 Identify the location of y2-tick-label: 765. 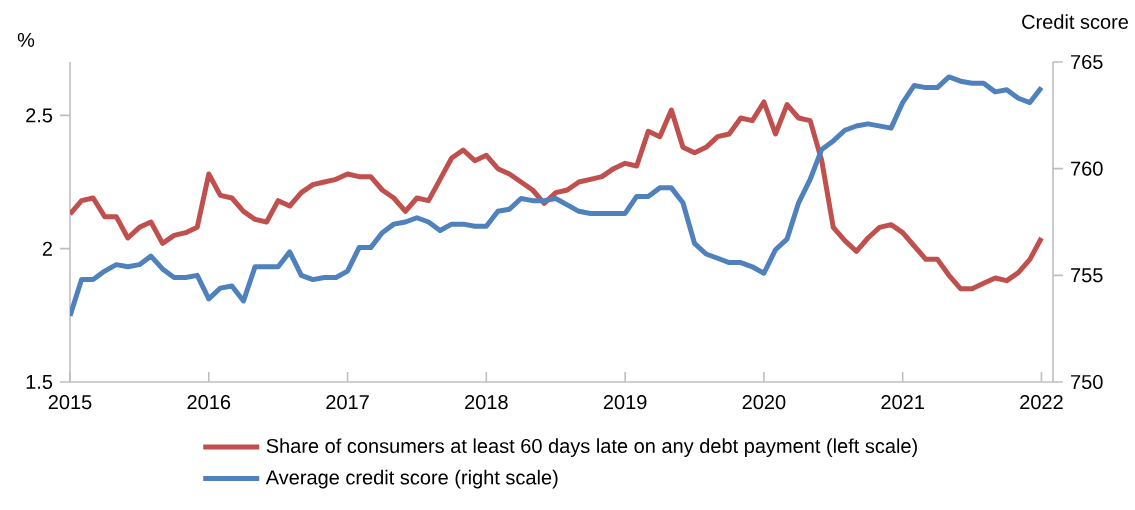
(1087, 62).